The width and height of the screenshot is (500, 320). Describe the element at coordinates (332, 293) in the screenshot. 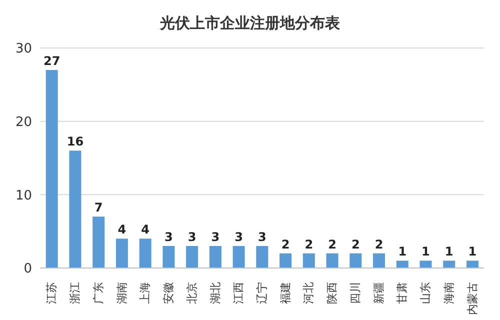

I see `x-tick-label: 陕西` at that location.